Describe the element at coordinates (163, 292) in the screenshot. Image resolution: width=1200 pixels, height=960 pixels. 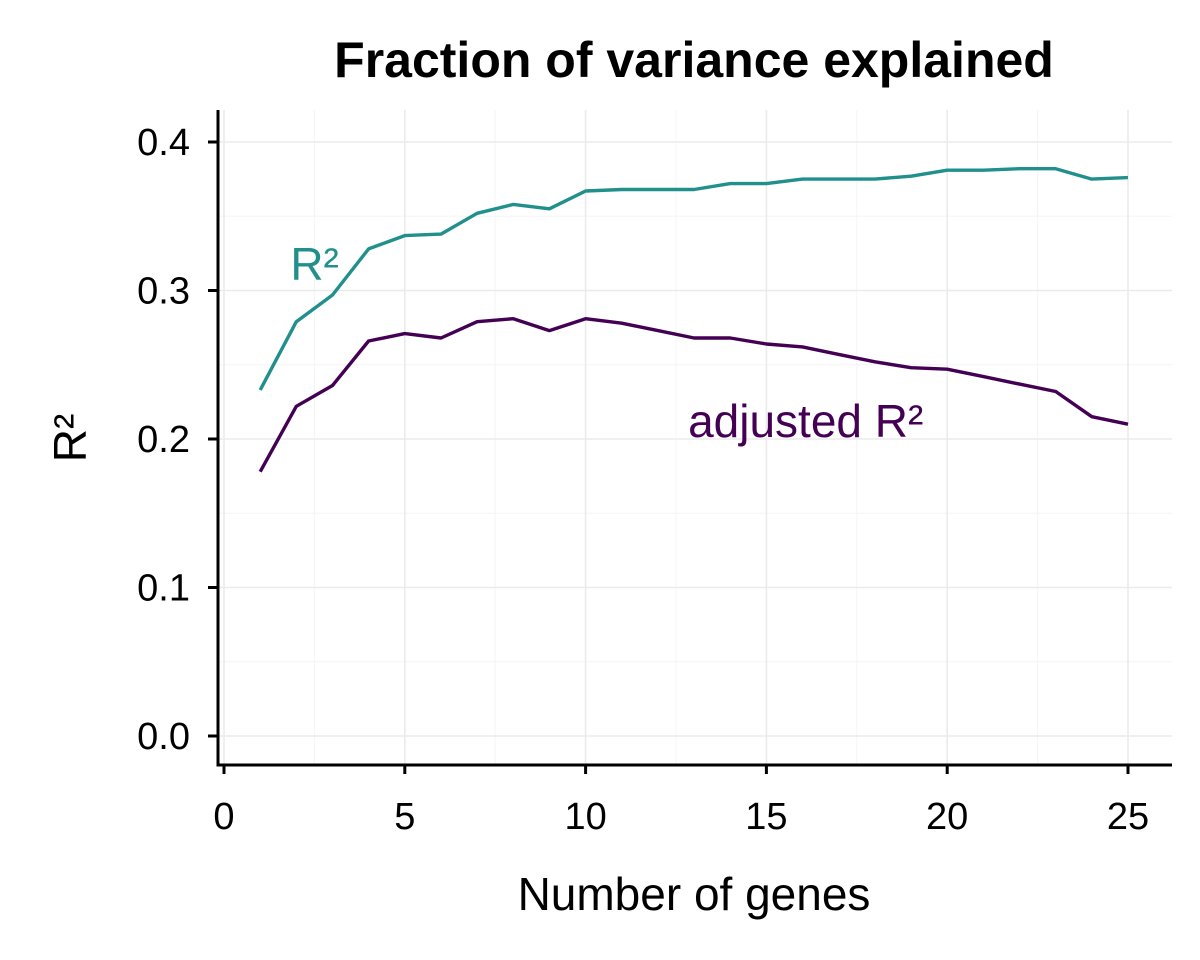
I see `y-tick-label: 0.3` at that location.